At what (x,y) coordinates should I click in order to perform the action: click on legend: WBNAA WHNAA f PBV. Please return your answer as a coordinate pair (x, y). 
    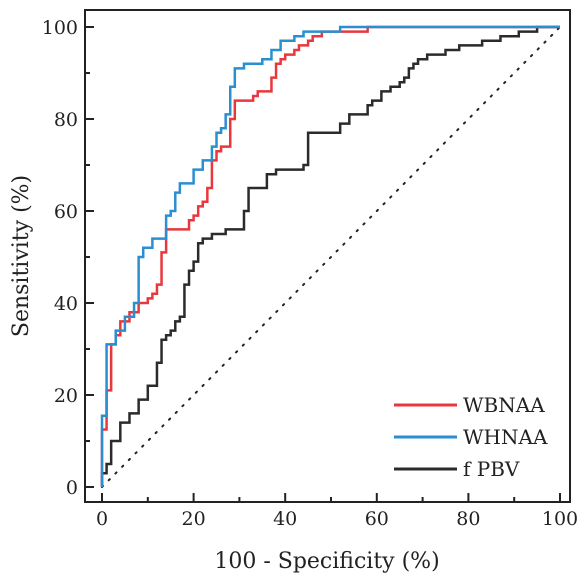
    Looking at the image, I should click on (471, 437).